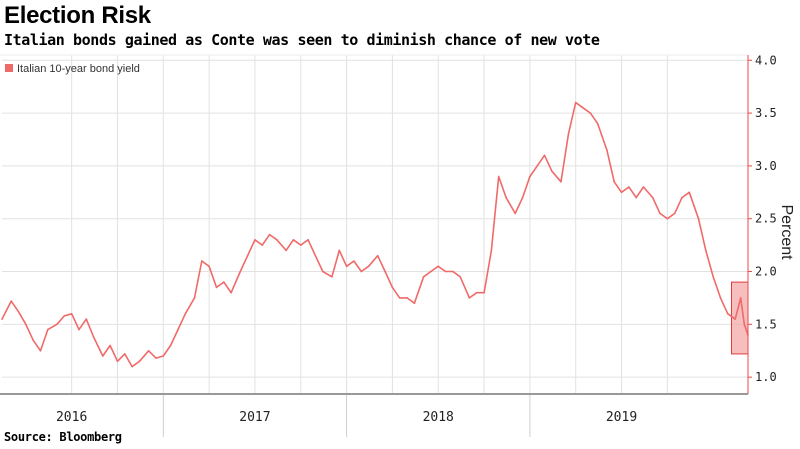  Describe the element at coordinates (766, 113) in the screenshot. I see `y-tick-label: 3.5` at that location.